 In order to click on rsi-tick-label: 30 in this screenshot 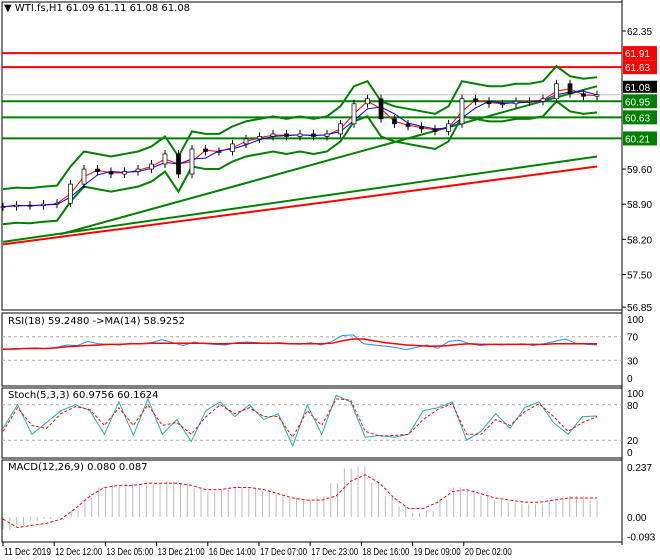, I will do `click(633, 361)`.